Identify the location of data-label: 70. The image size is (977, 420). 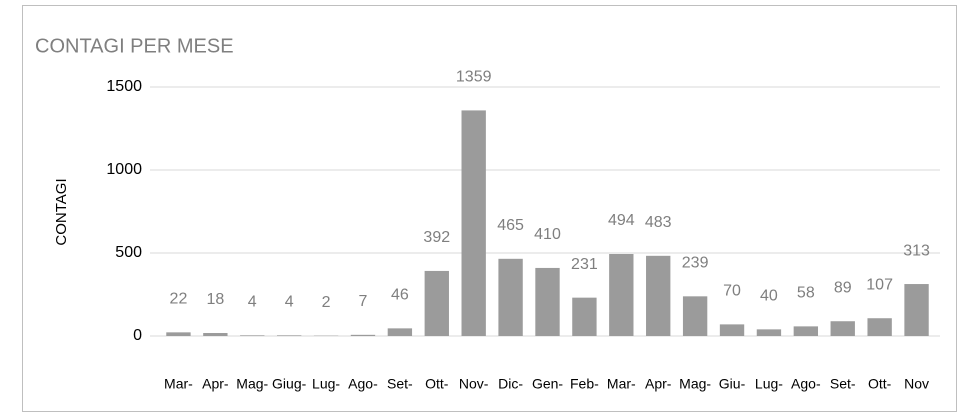
(732, 291).